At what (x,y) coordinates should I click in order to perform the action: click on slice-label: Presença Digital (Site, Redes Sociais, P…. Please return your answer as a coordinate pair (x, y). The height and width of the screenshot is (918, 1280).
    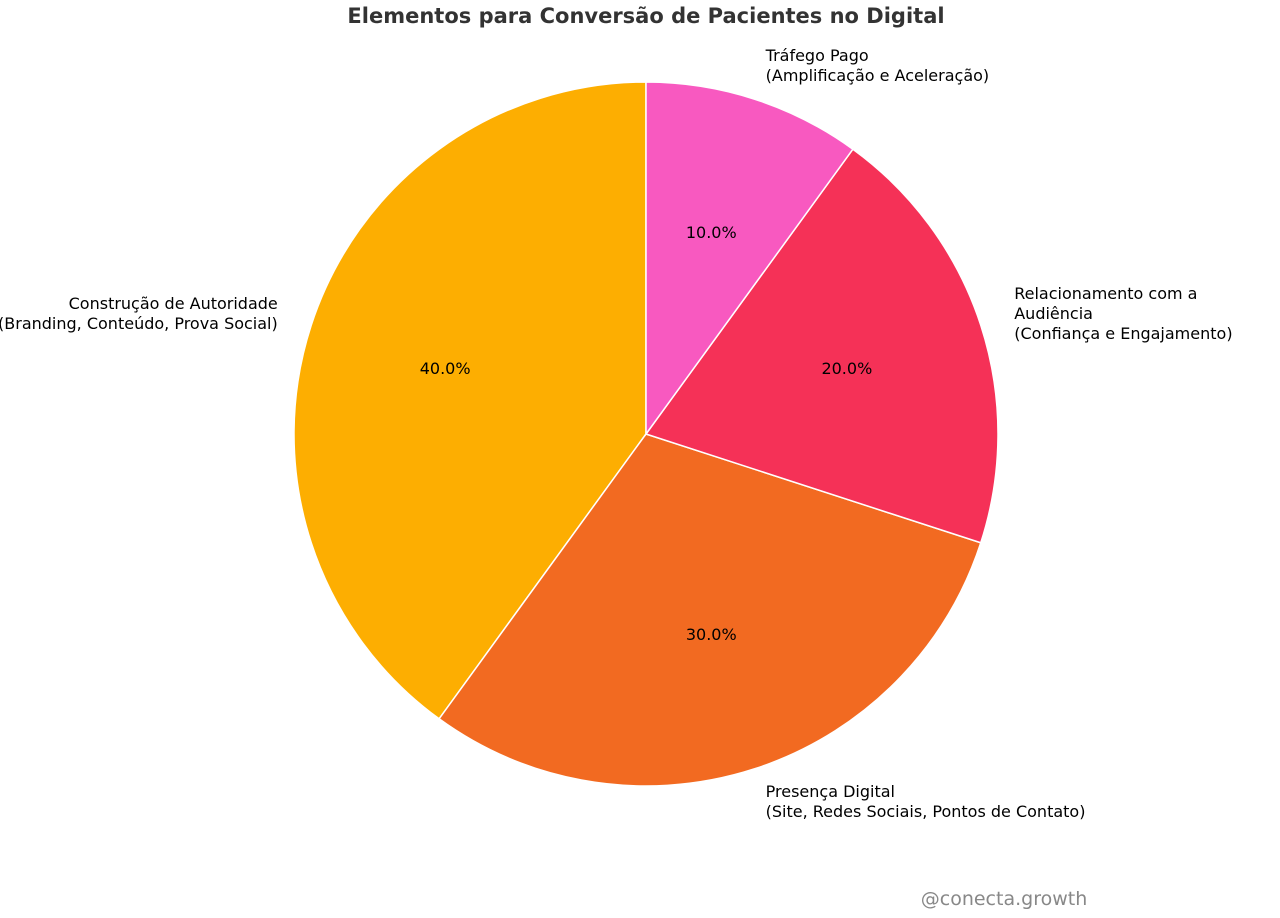
    Looking at the image, I should click on (925, 802).